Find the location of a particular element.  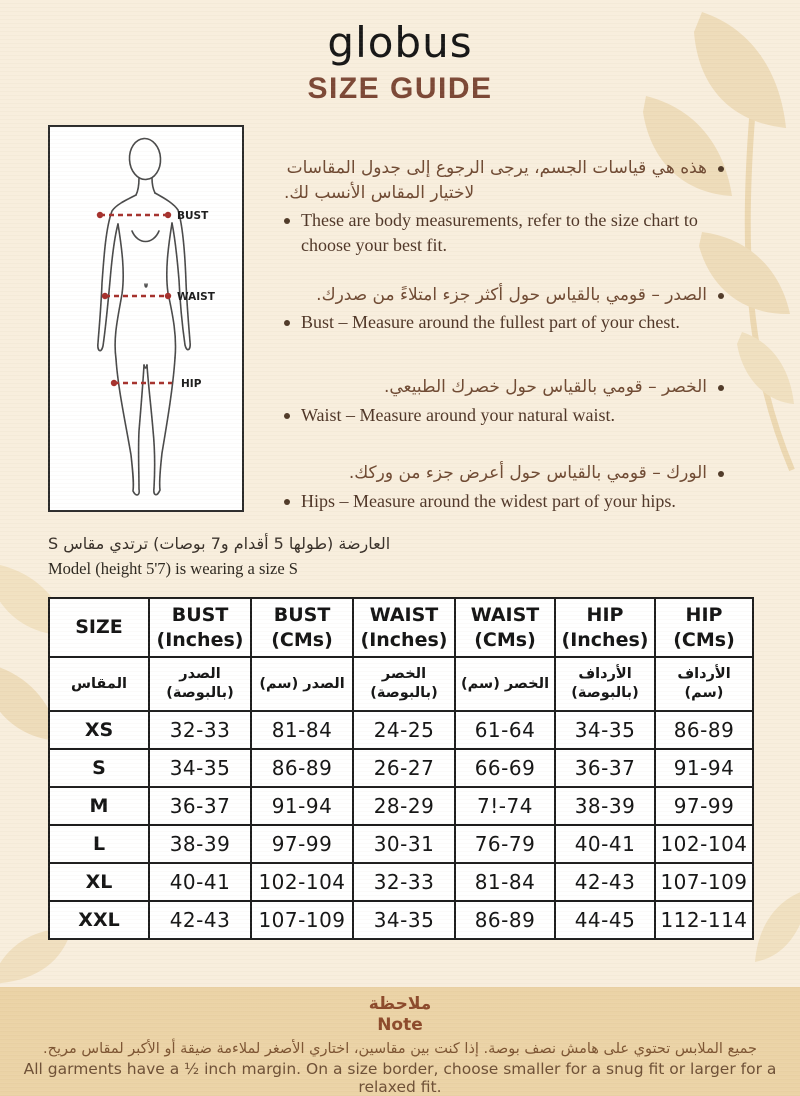

body-measurement-figure: BUST WAIST HIP is located at coordinates (146, 318).